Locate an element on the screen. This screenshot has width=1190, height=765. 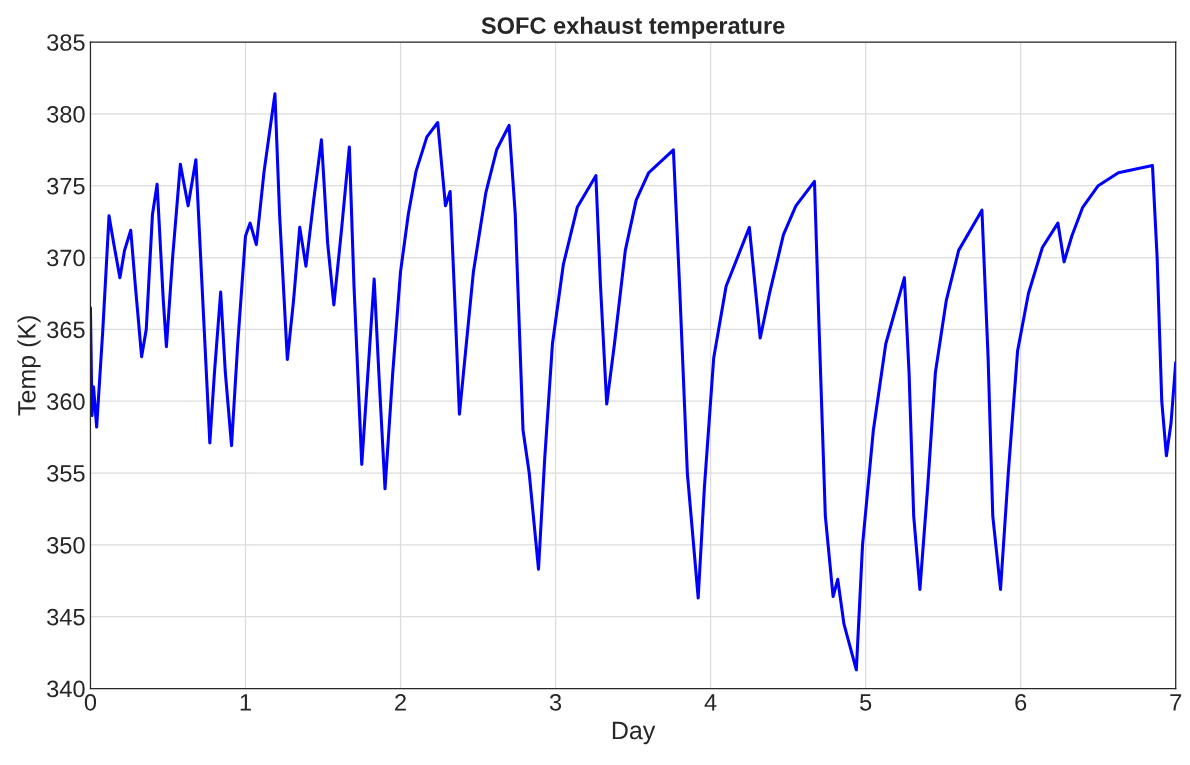
x-tick-label: 1 is located at coordinates (245, 702).